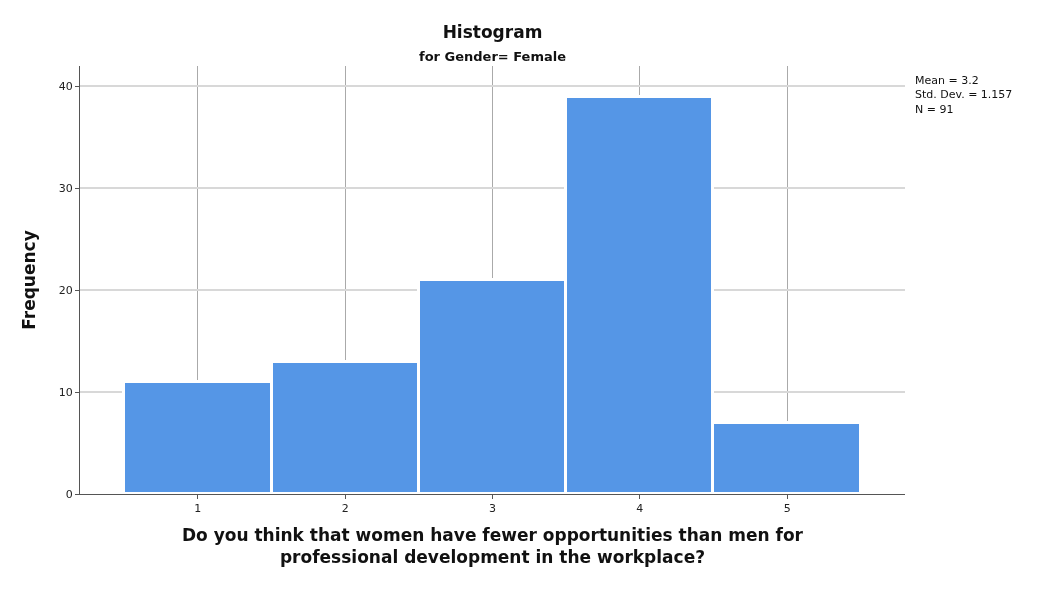 Image resolution: width=1053 pixels, height=589 pixels. Describe the element at coordinates (492, 545) in the screenshot. I see `x-axis-title: Do you think that women have fewer opportunities than men for professional development in the workplace?` at that location.